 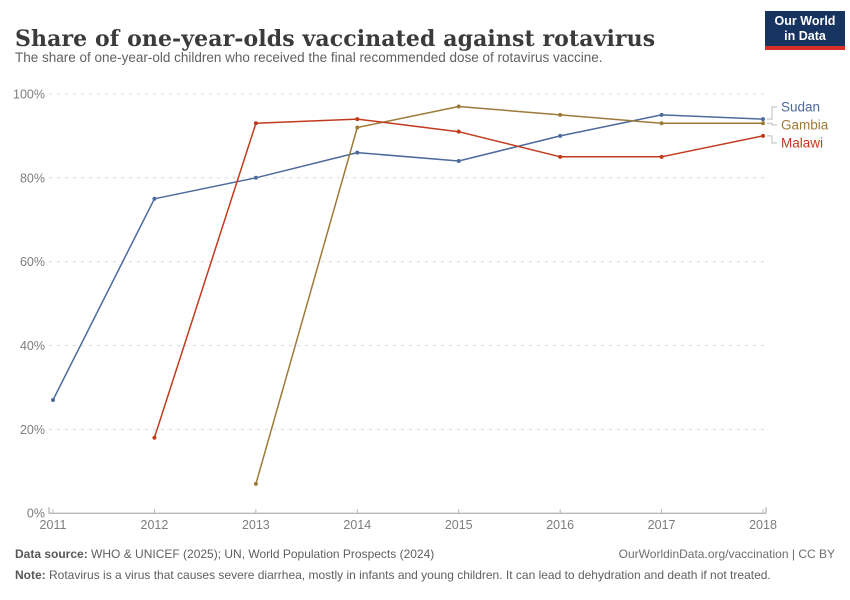 I want to click on y-axis-tick-label: 40%, so click(x=32, y=346).